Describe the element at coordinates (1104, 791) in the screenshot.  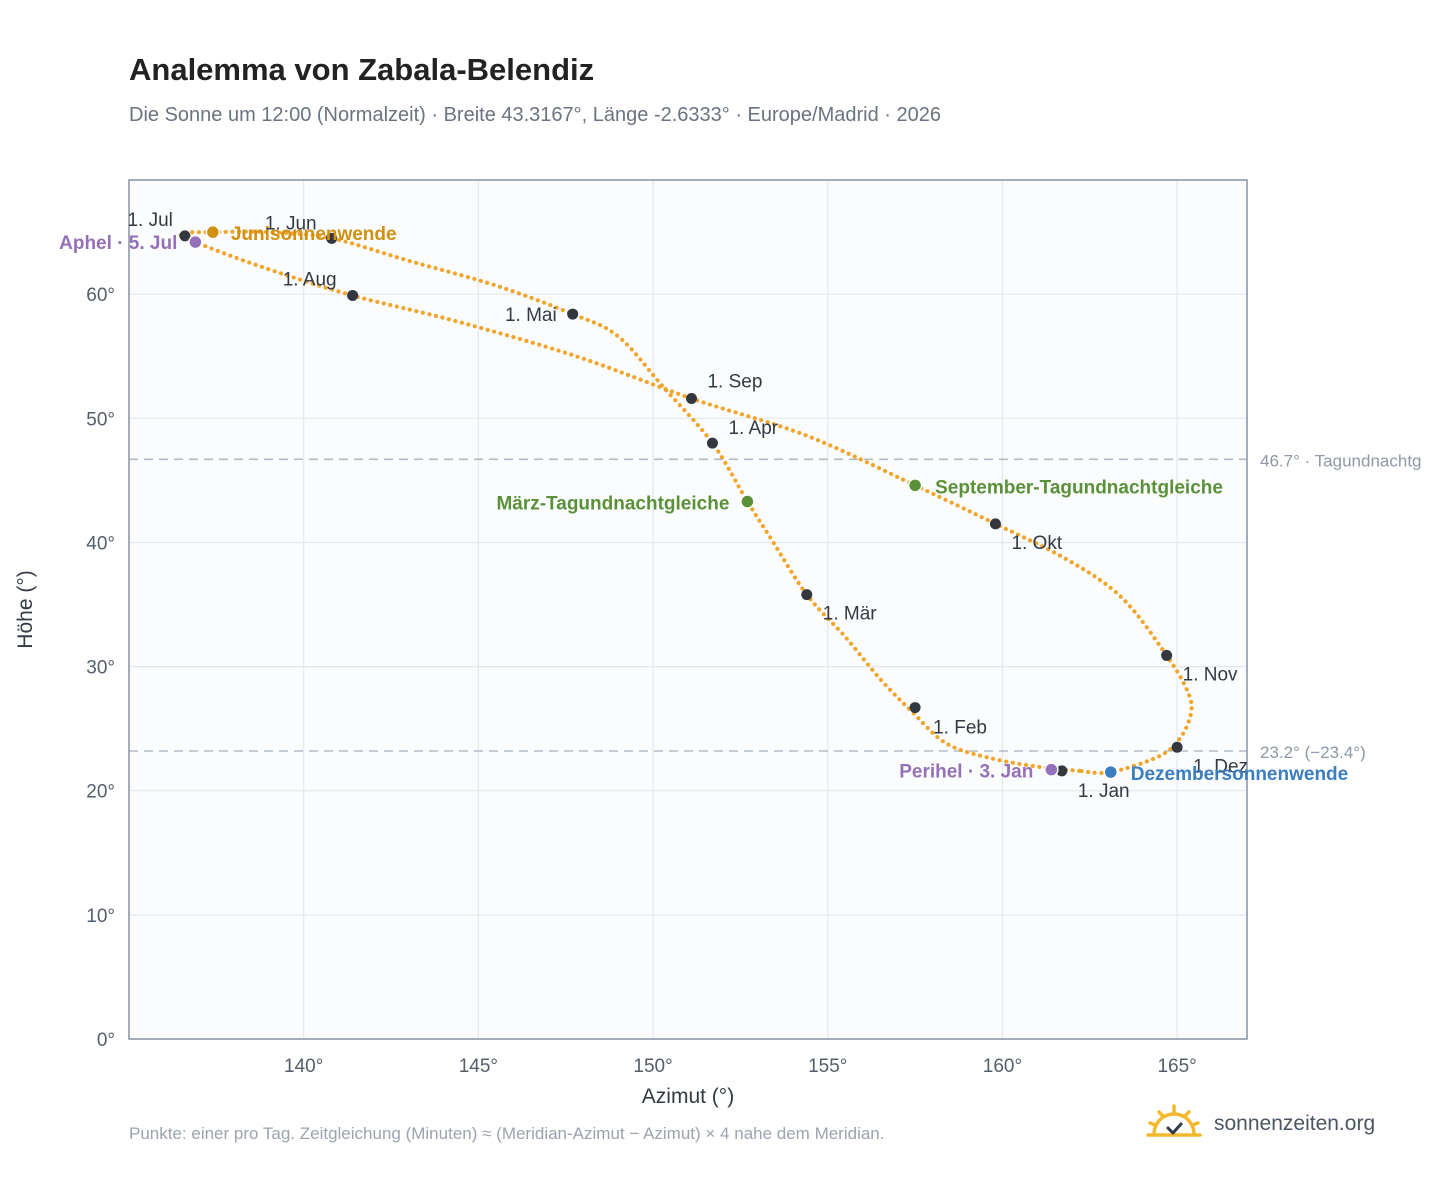
I see `month-label: 1. Jan` at that location.